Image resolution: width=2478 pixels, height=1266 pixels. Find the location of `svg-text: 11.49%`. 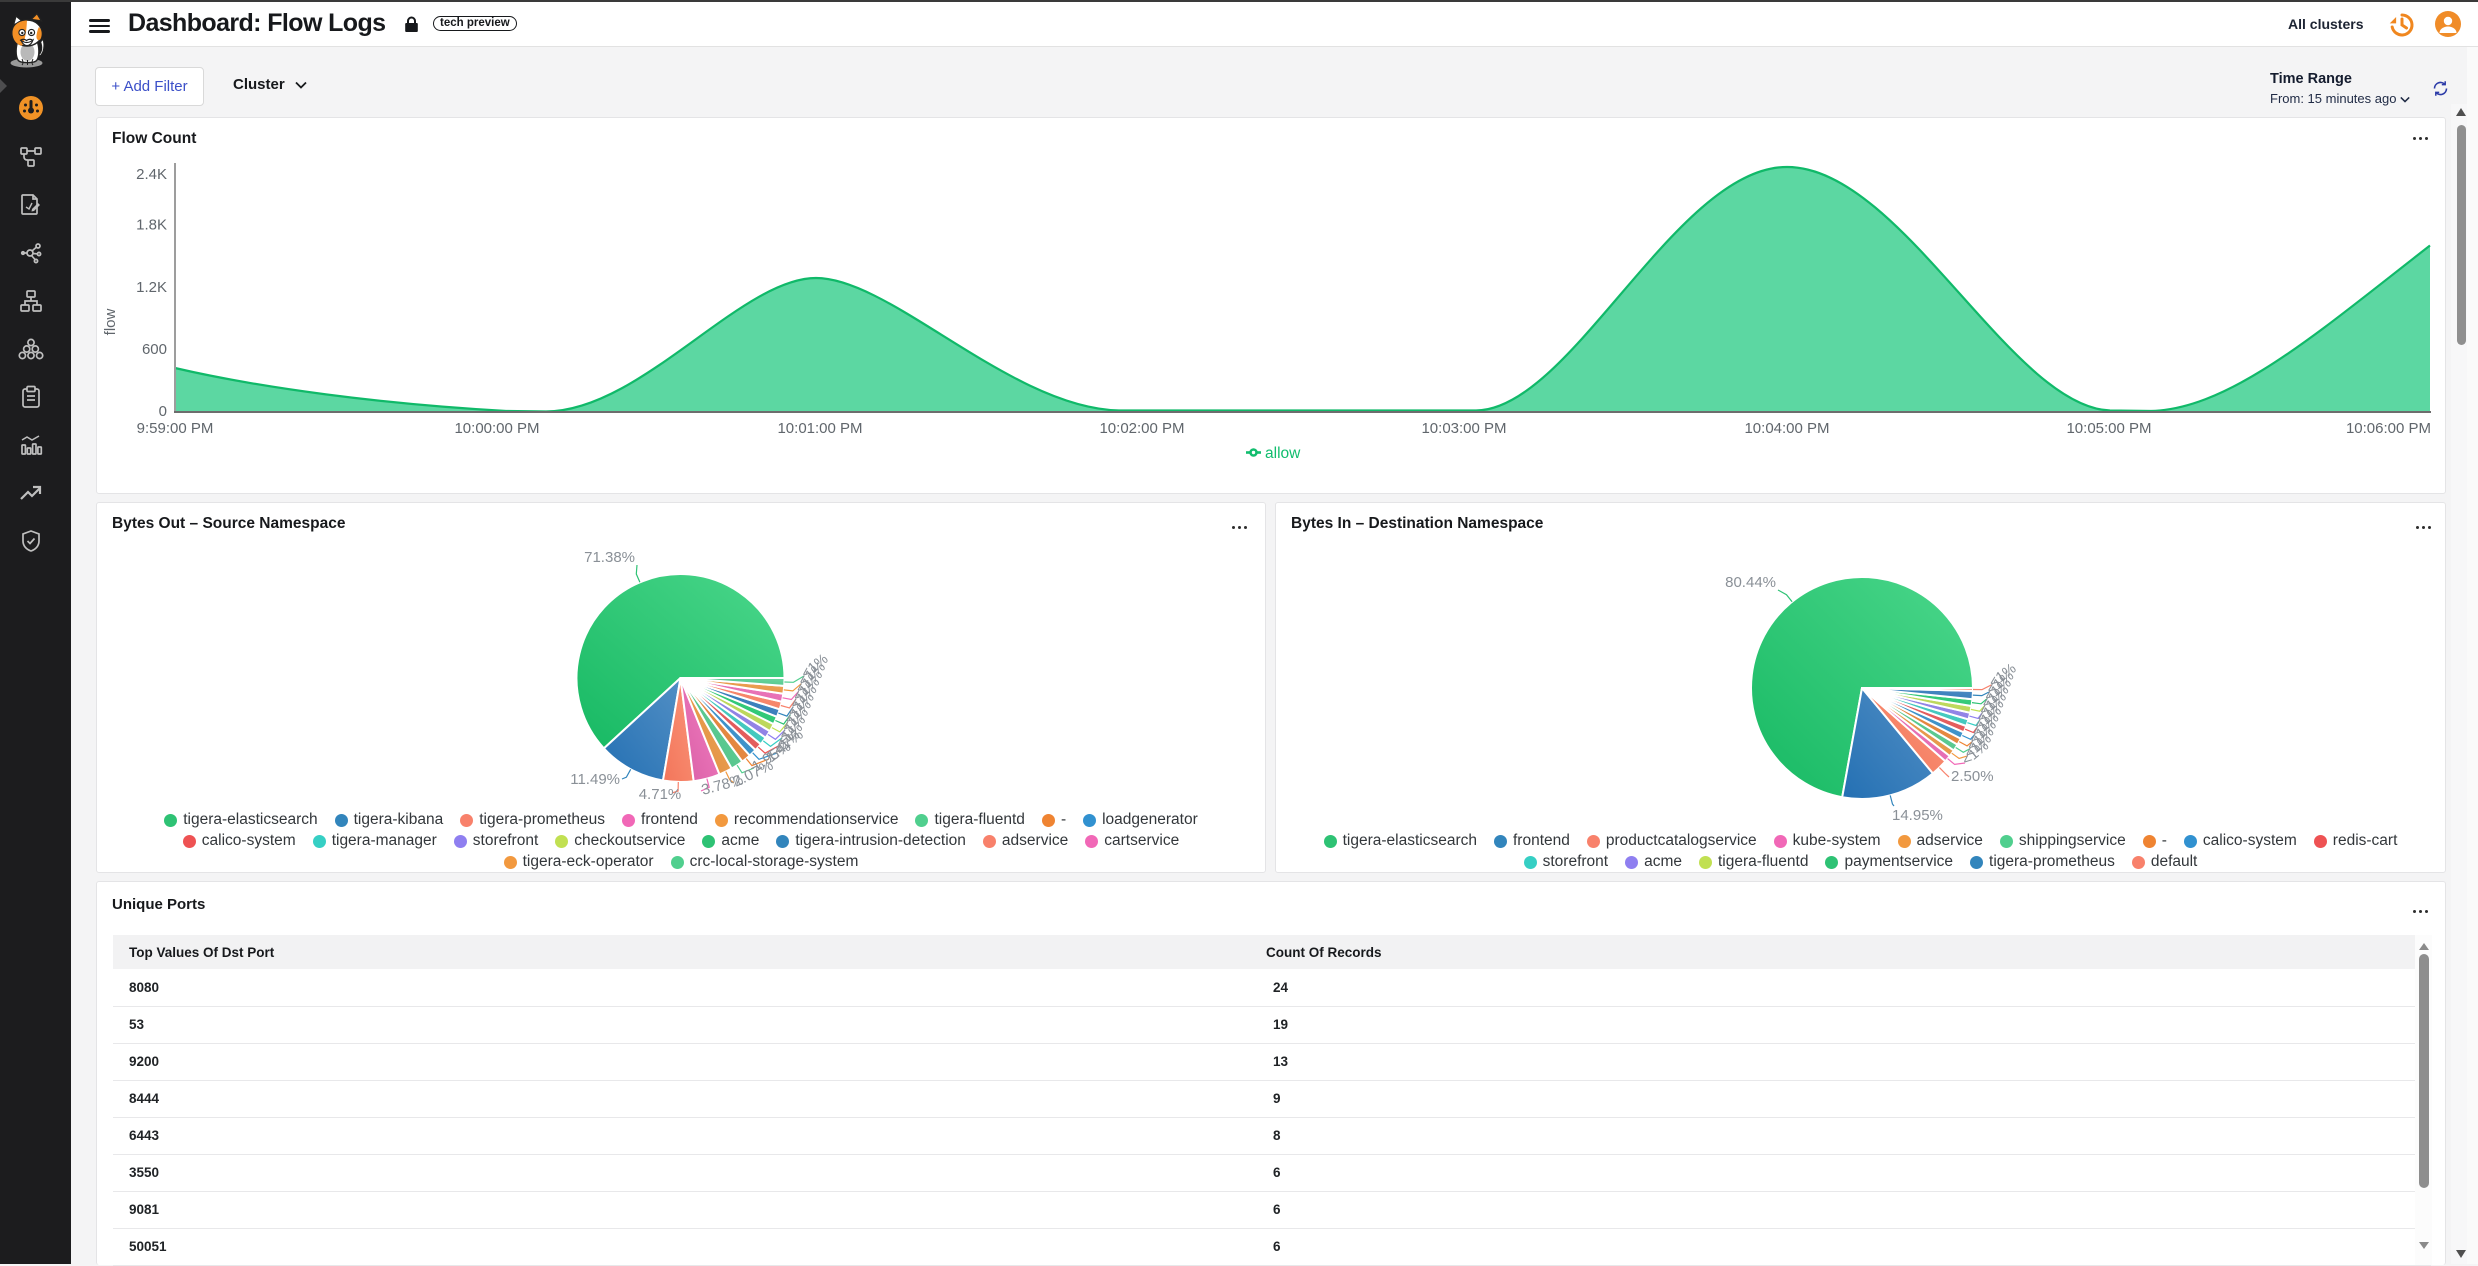

svg-text: 11.49% is located at coordinates (595, 779).